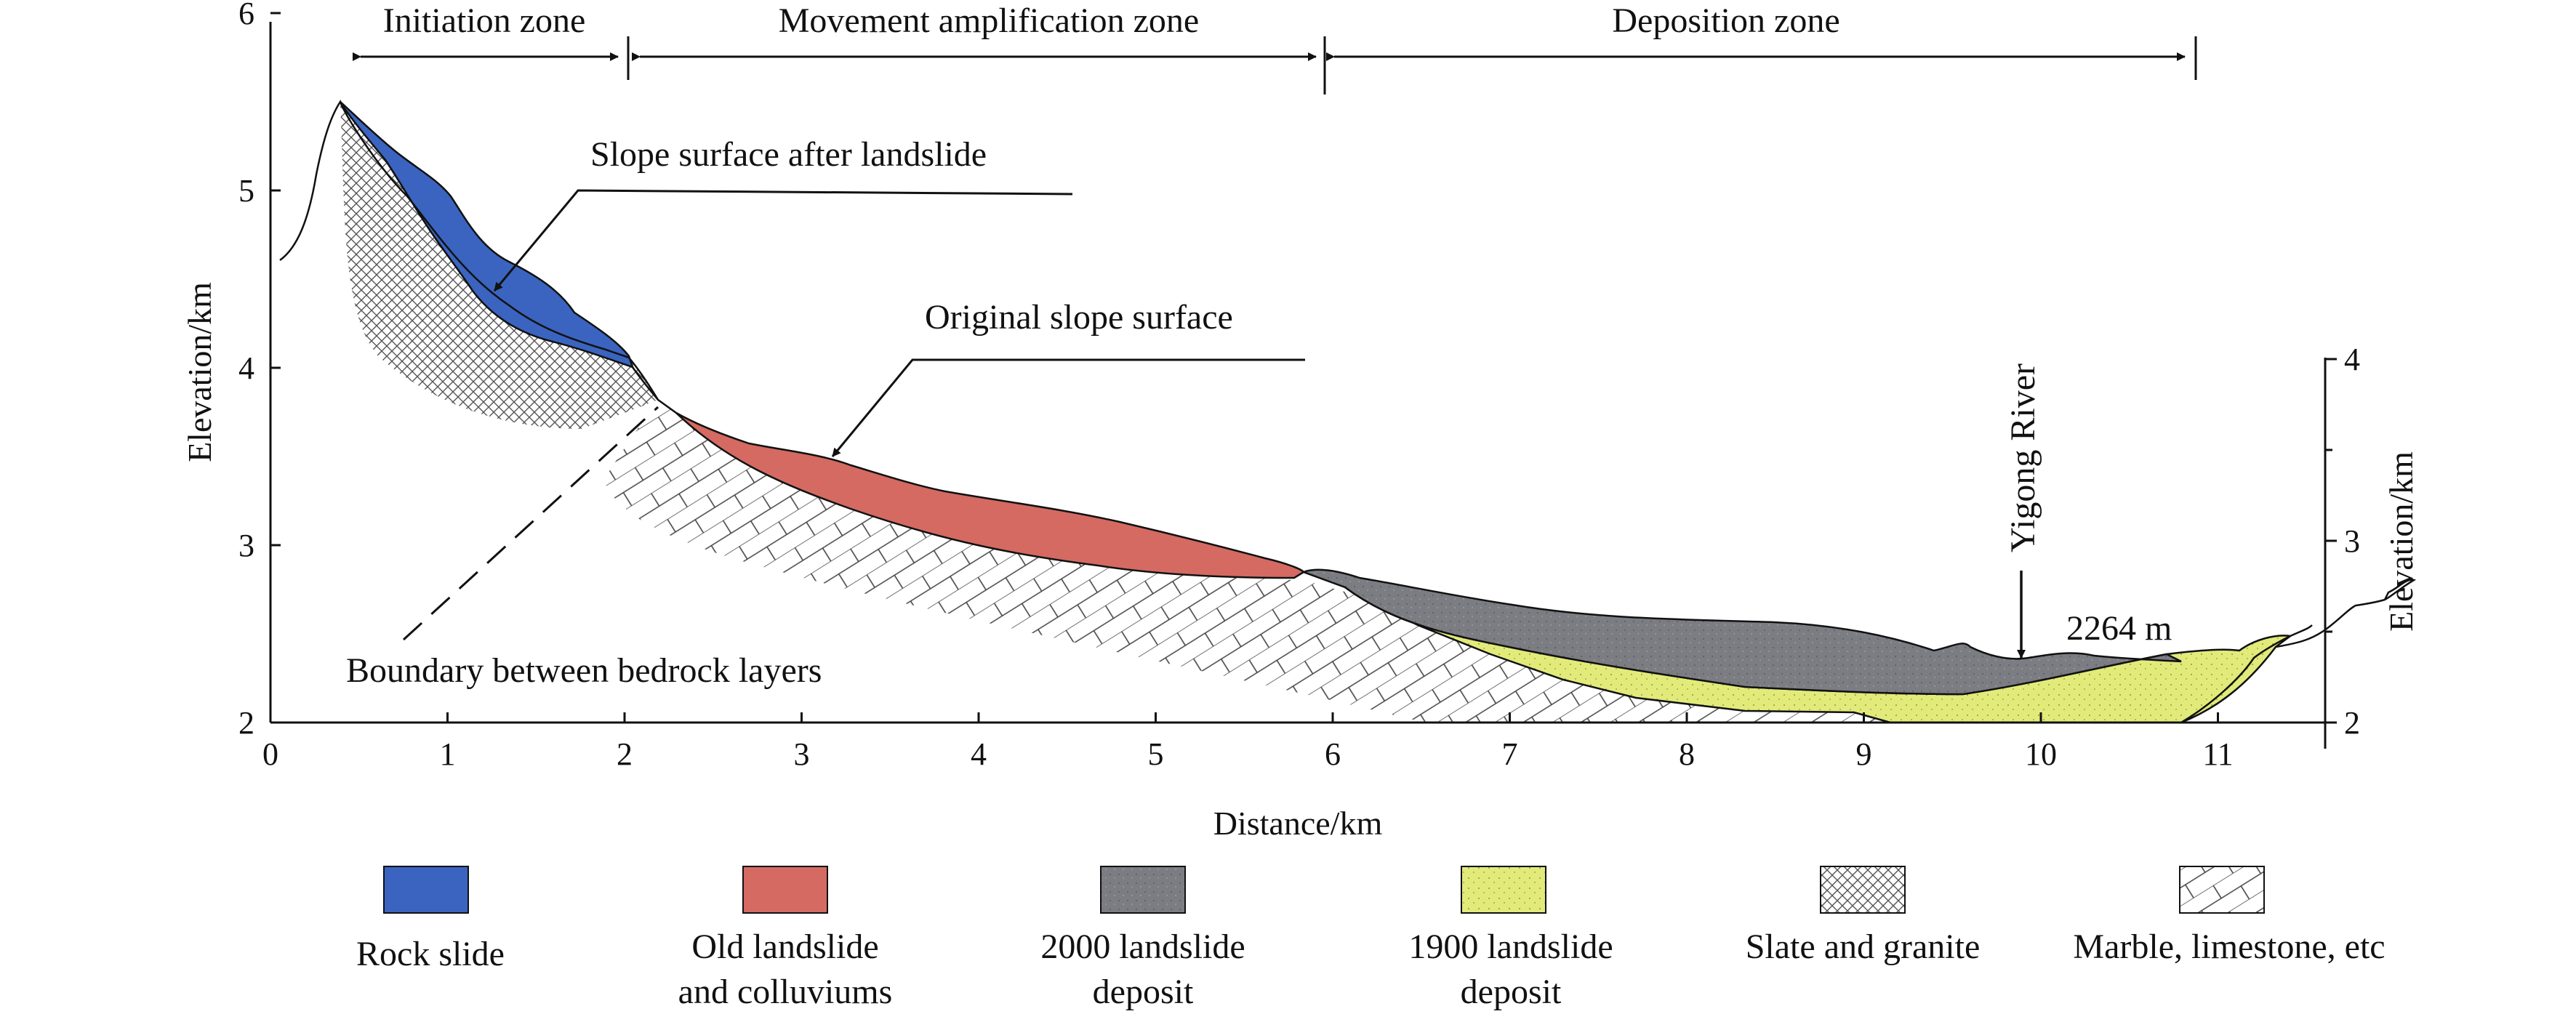 This screenshot has height=1014, width=2576. Describe the element at coordinates (1510, 754) in the screenshot. I see `x-tick-label: 7` at that location.